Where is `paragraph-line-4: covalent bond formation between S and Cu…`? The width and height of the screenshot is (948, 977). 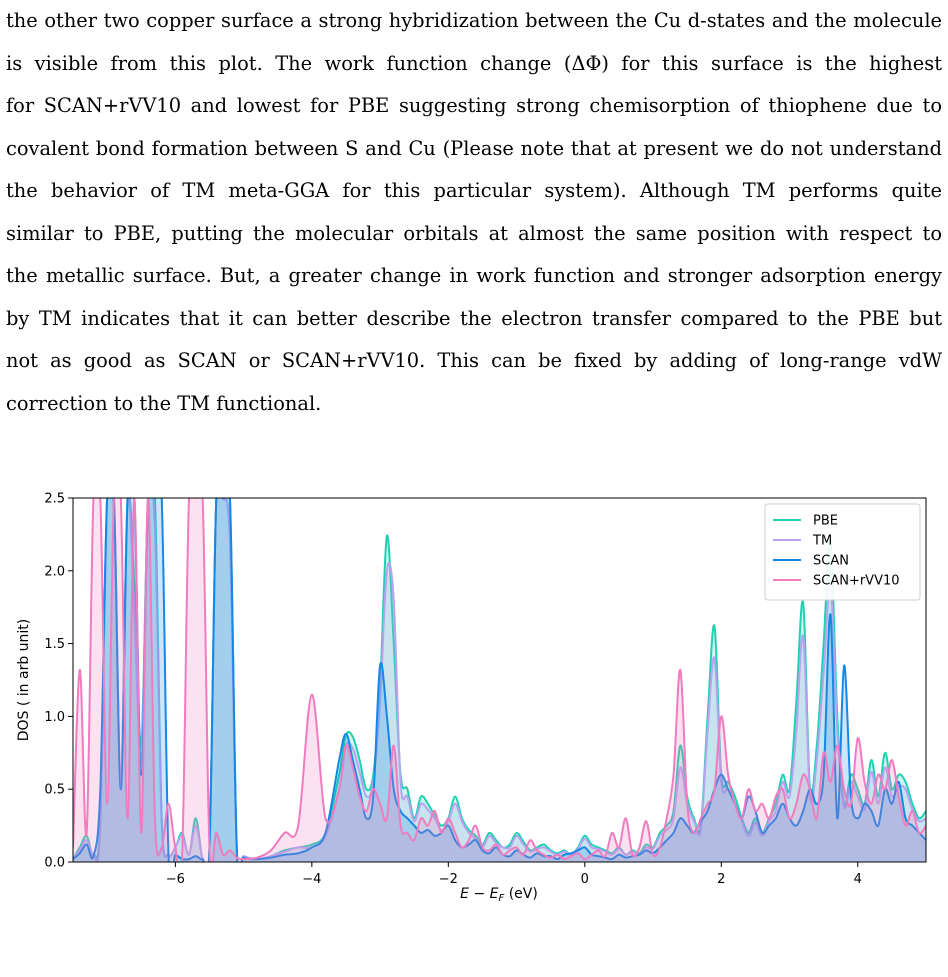
paragraph-line-4: covalent bond formation between S and Cu… is located at coordinates (474, 148).